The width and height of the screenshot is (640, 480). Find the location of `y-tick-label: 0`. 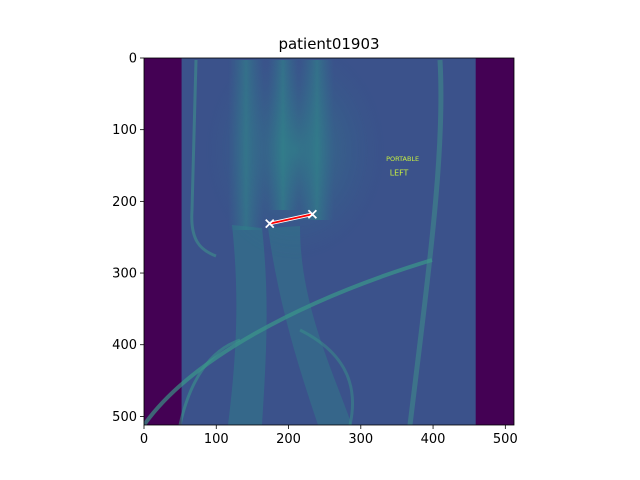

y-tick-label: 0 is located at coordinates (133, 59).